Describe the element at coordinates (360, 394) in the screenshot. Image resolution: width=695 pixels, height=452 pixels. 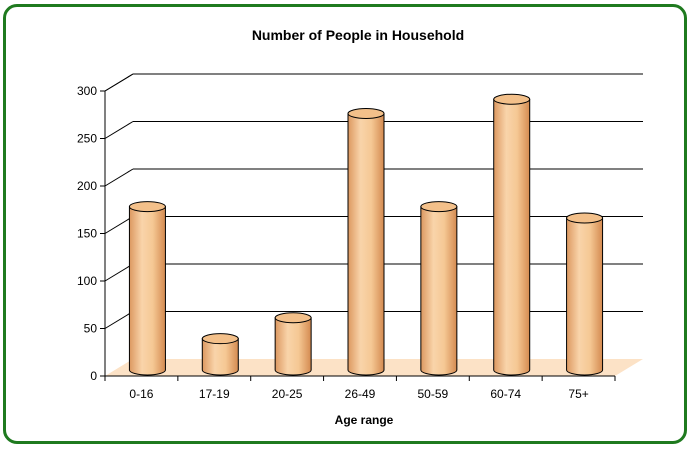
I see `x-tick-label: 26-49` at that location.